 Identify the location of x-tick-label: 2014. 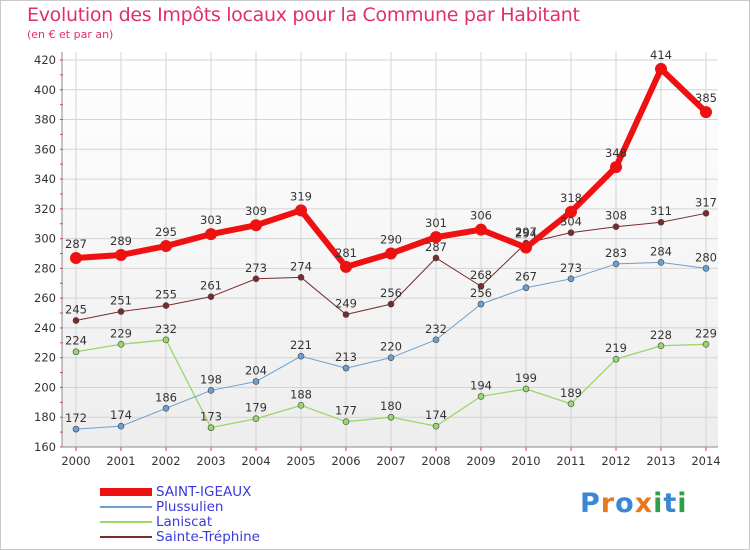
(705, 461).